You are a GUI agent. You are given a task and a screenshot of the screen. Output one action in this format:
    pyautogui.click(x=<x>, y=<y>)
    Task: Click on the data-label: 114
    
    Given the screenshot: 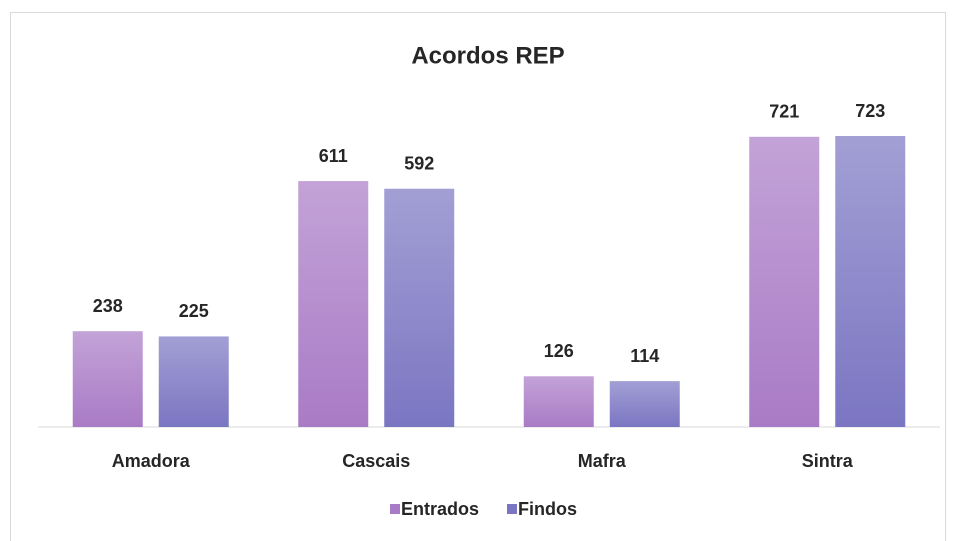 What is the action you would take?
    pyautogui.click(x=644, y=356)
    